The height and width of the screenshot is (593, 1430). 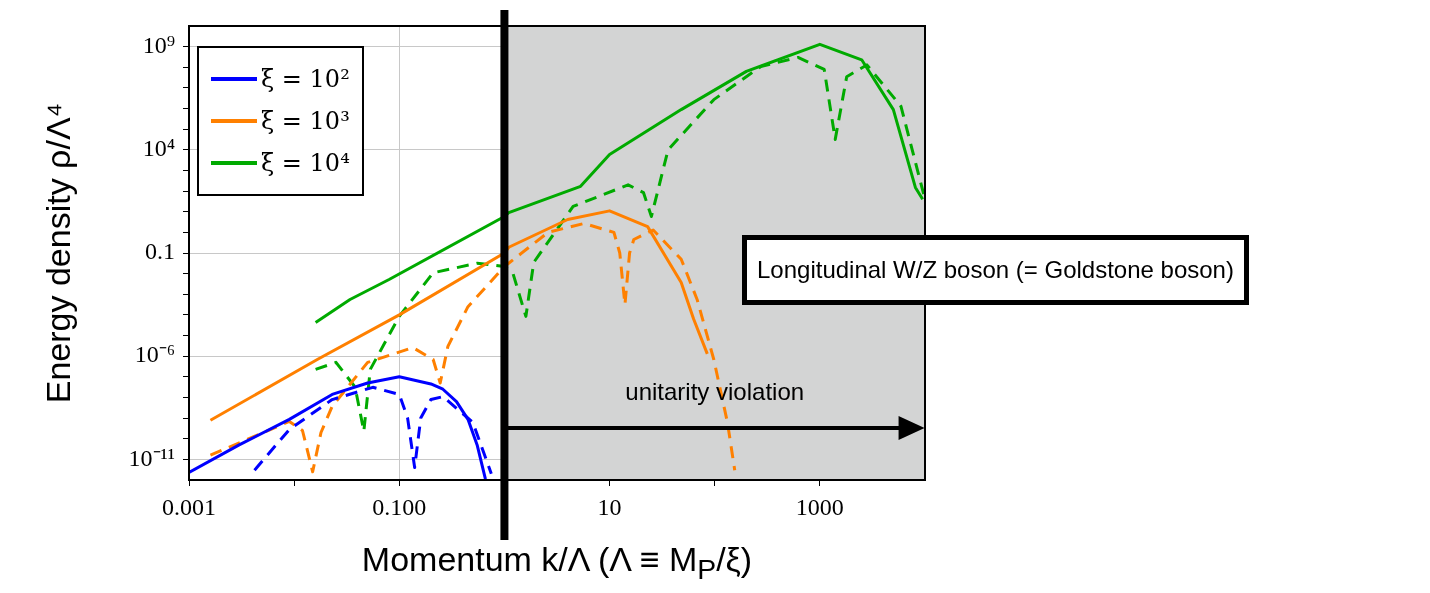 I want to click on y-tick-label: 10⁻¹¹, so click(x=151, y=457).